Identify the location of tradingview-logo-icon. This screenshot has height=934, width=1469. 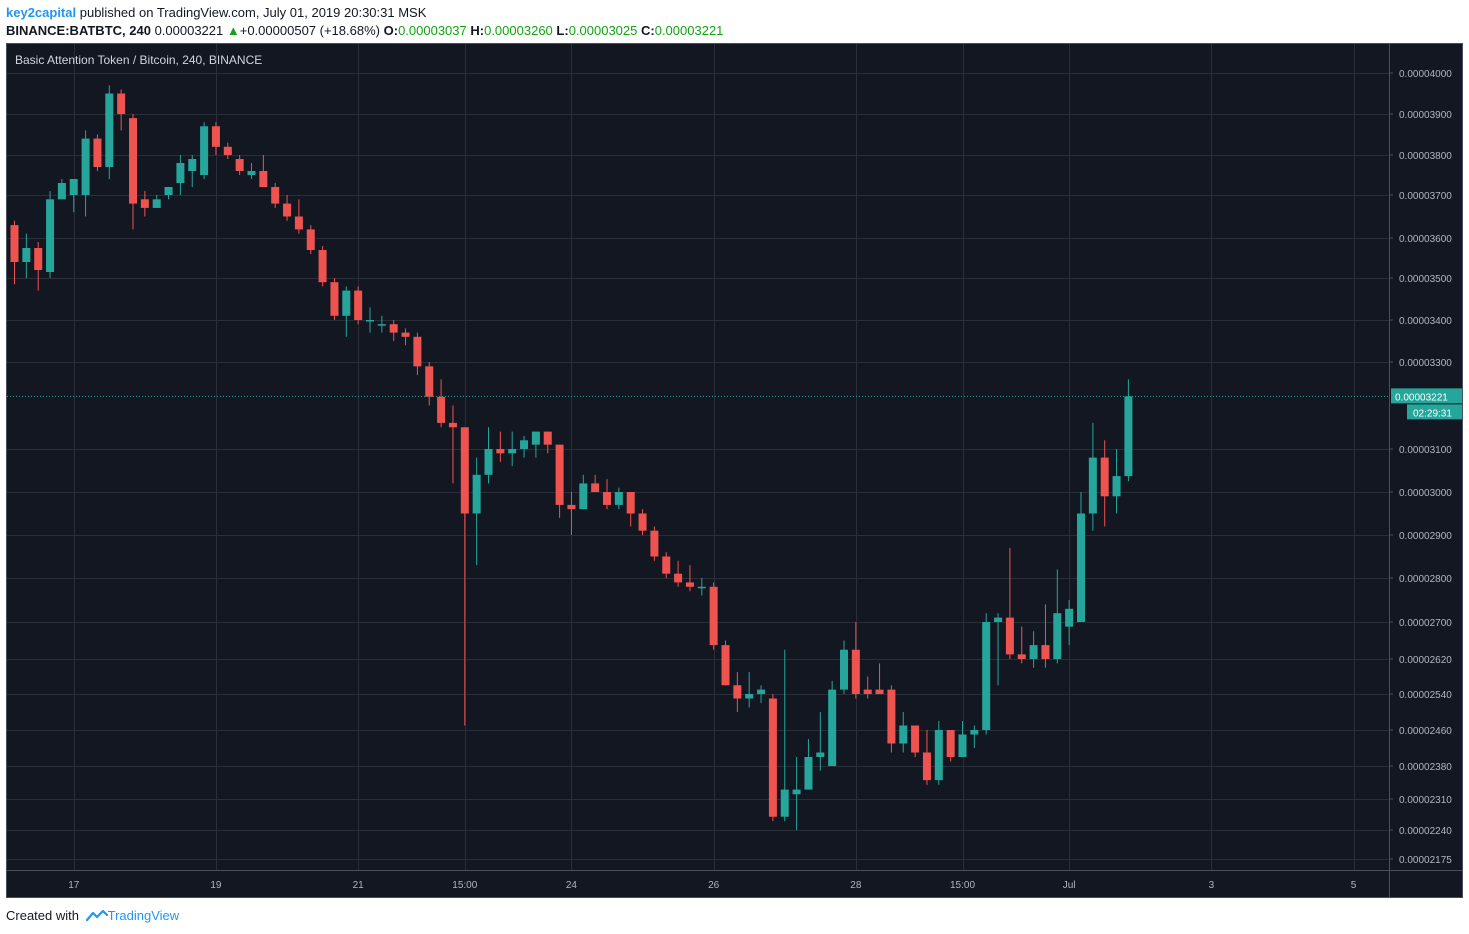
(96, 915).